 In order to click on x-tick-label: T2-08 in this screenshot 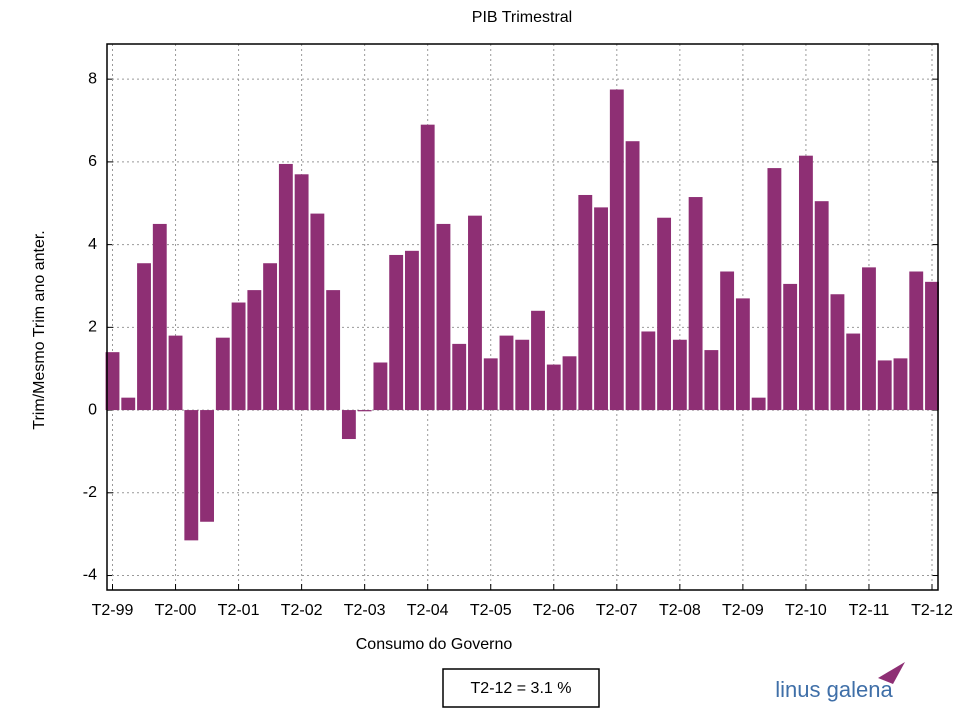, I will do `click(680, 610)`.